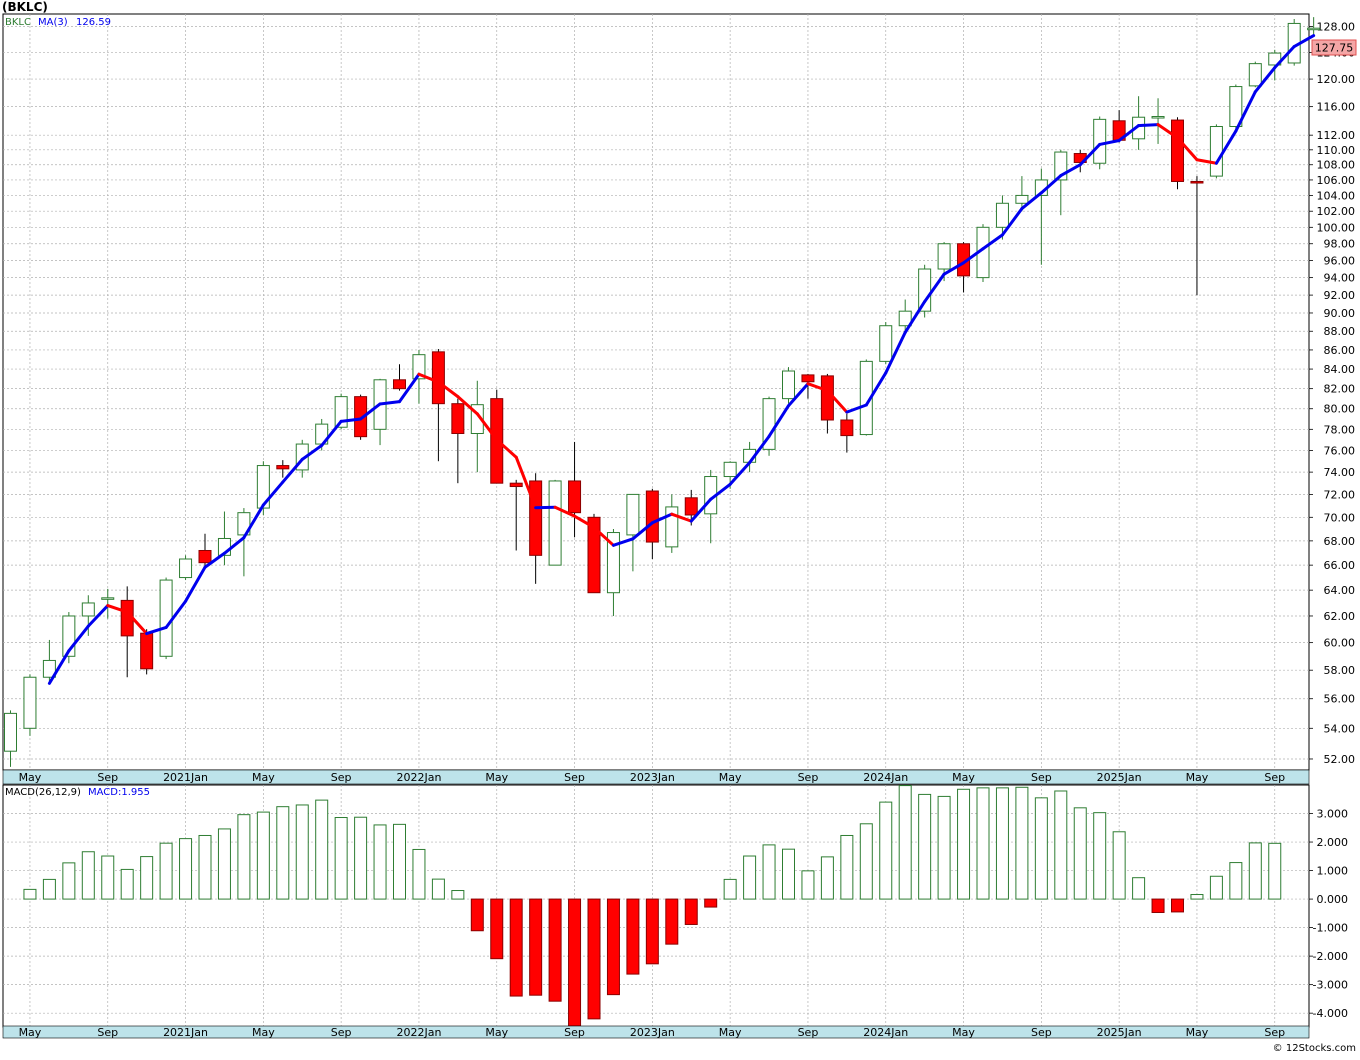  I want to click on price-y-tick-label: 58.00, so click(1340, 670).